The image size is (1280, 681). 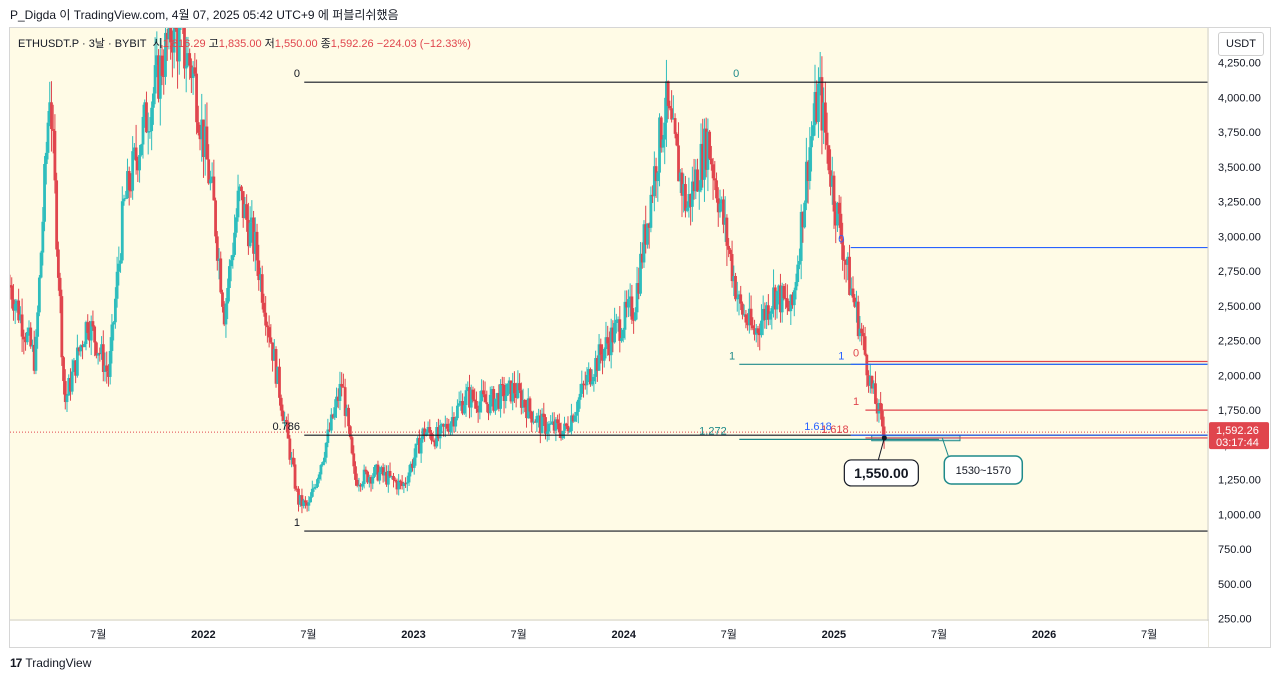 I want to click on currency-selector: USDT, so click(x=1241, y=44).